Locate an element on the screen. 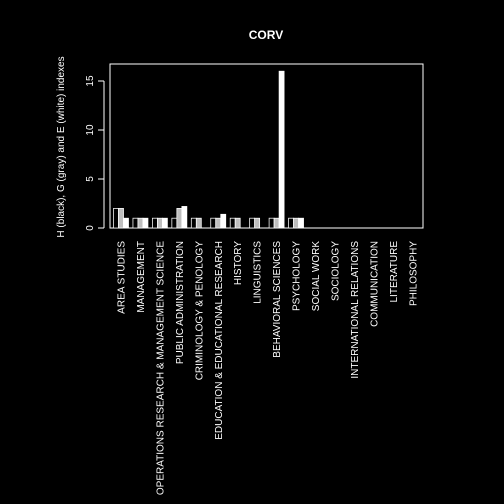  x-tick-label: INTERNATIONAL RELATIONS is located at coordinates (355, 310).